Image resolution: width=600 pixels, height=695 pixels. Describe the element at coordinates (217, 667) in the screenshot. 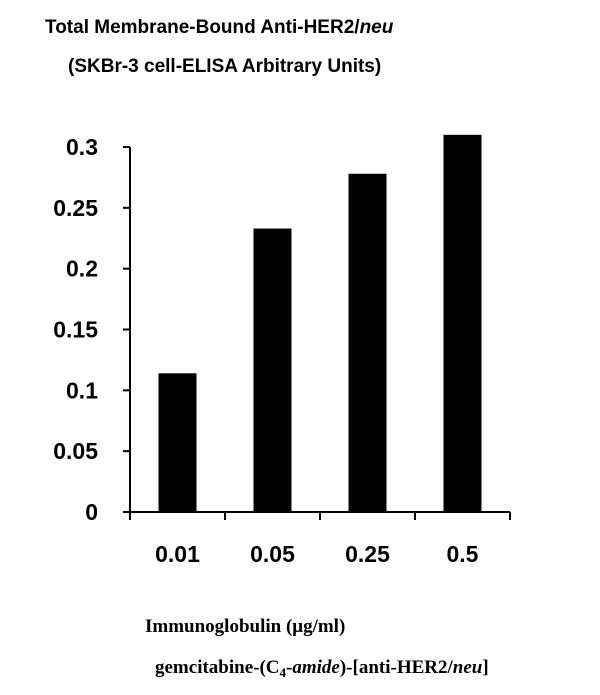

I see `label-part: gemcitabine-(C` at that location.